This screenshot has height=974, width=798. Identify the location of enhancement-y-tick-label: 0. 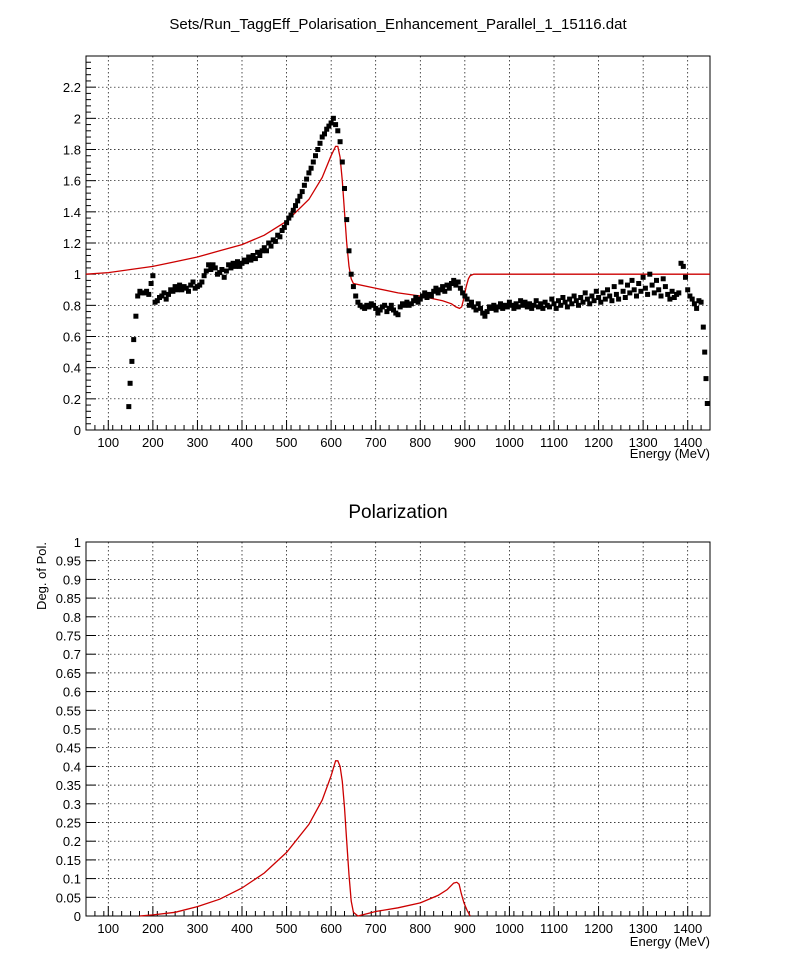
(77, 430).